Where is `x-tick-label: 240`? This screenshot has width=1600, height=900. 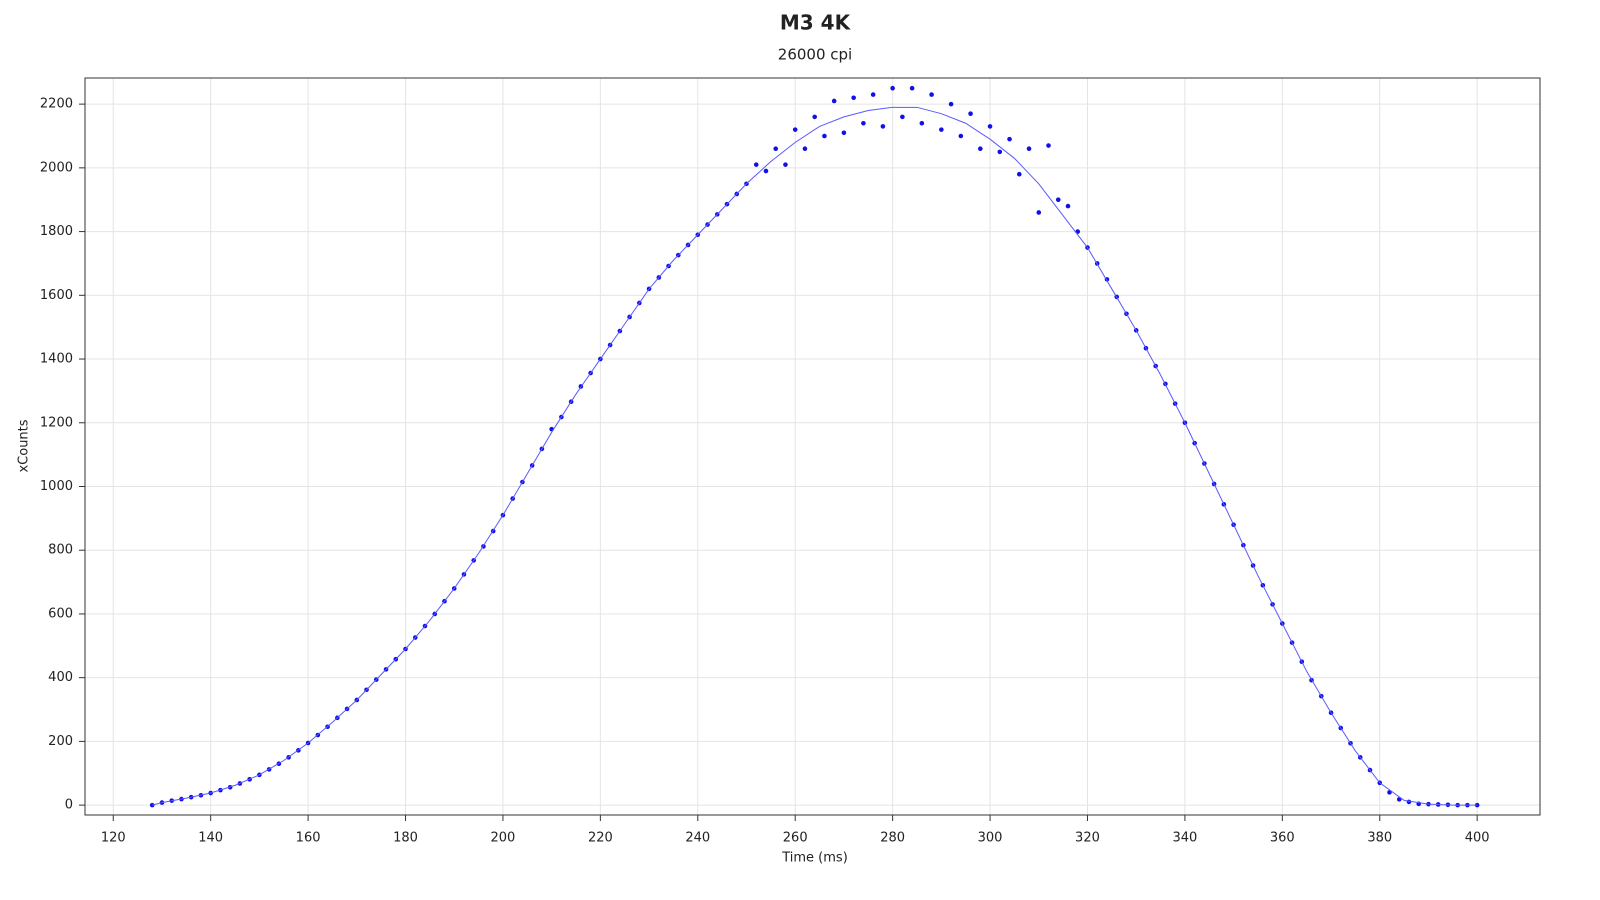 x-tick-label: 240 is located at coordinates (697, 838).